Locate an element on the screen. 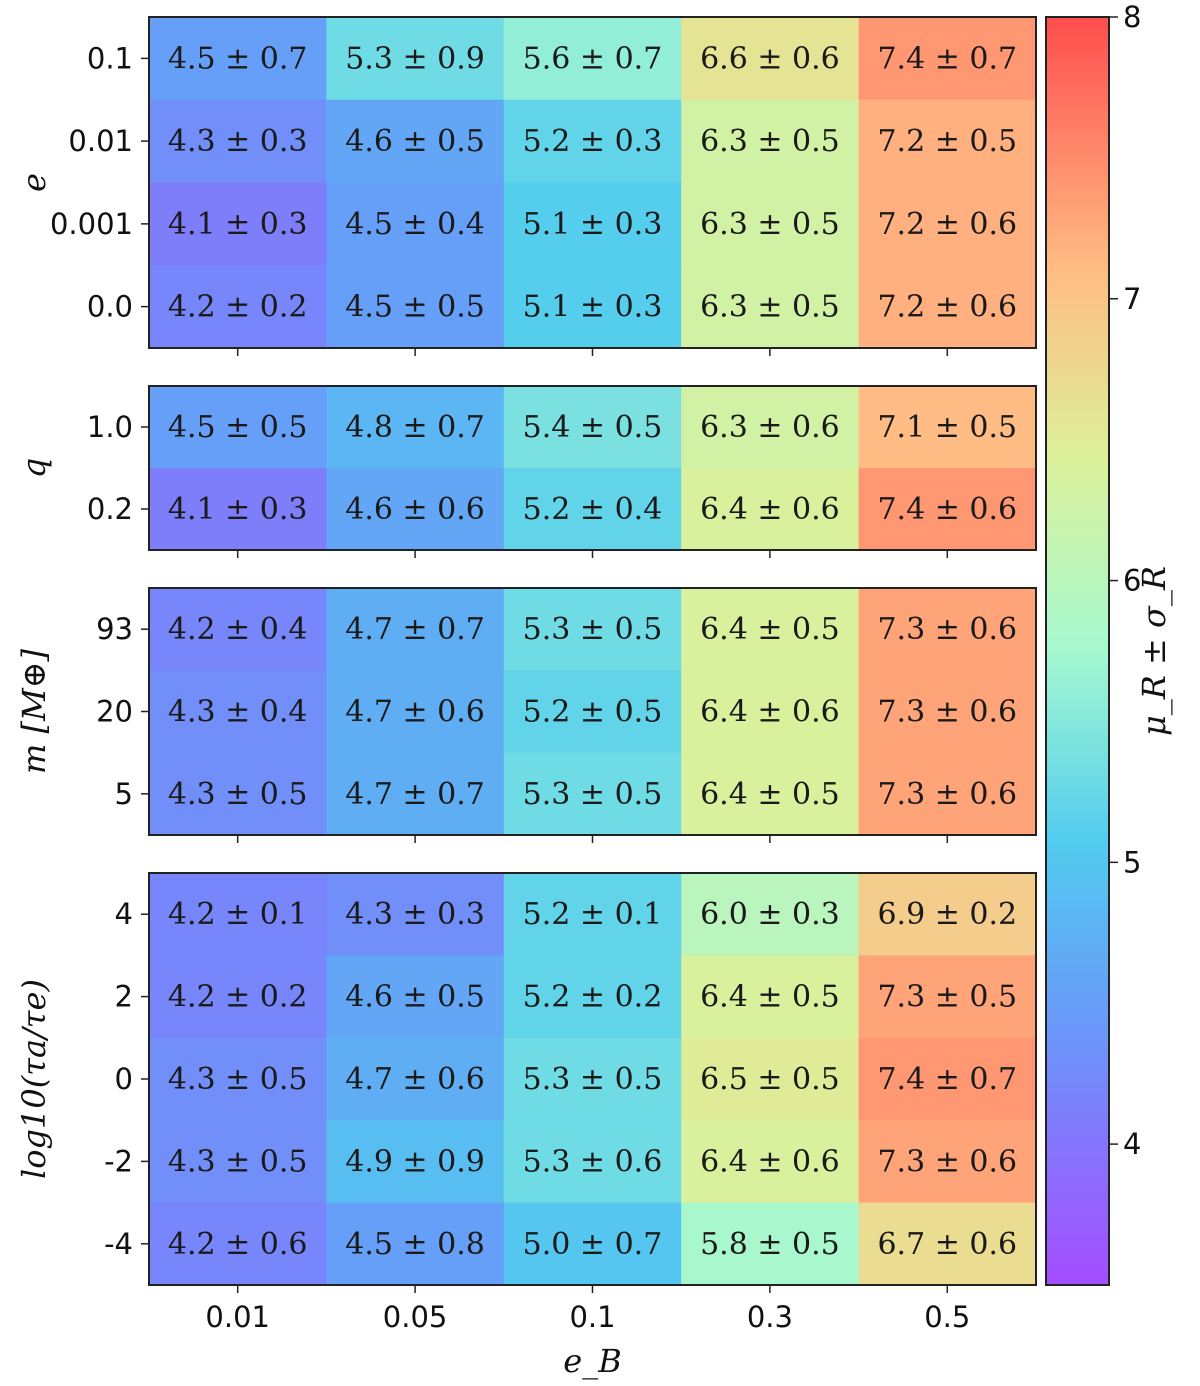  colorbar-gradient is located at coordinates (1077, 651).